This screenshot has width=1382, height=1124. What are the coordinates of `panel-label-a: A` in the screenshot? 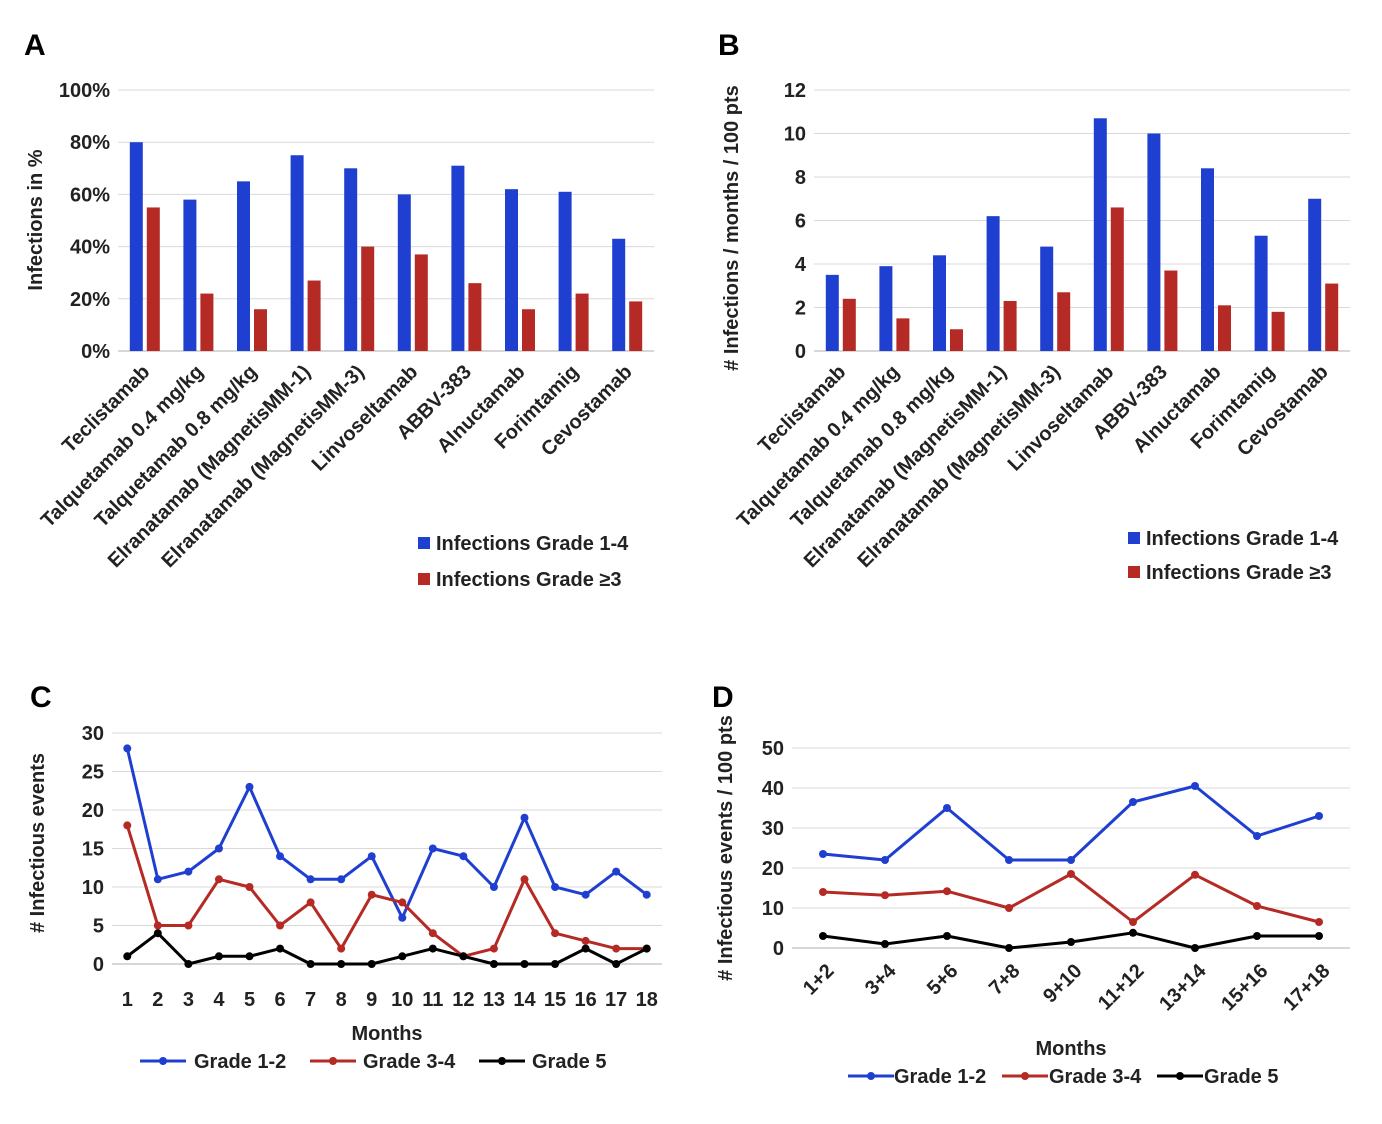 It's located at (35, 45).